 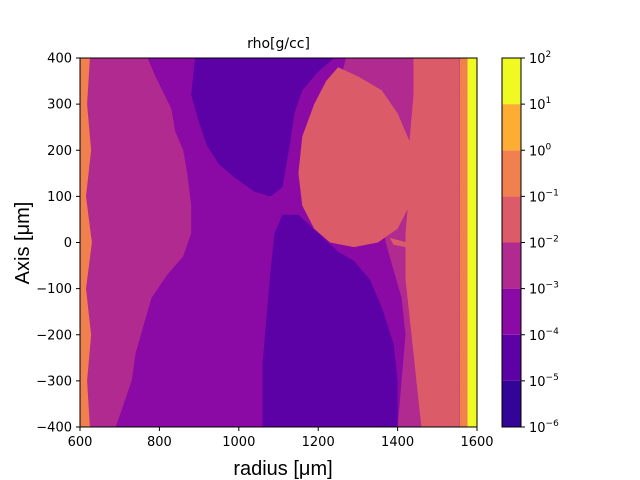 What do you see at coordinates (59, 151) in the screenshot?
I see `y-tick-label: 200` at bounding box center [59, 151].